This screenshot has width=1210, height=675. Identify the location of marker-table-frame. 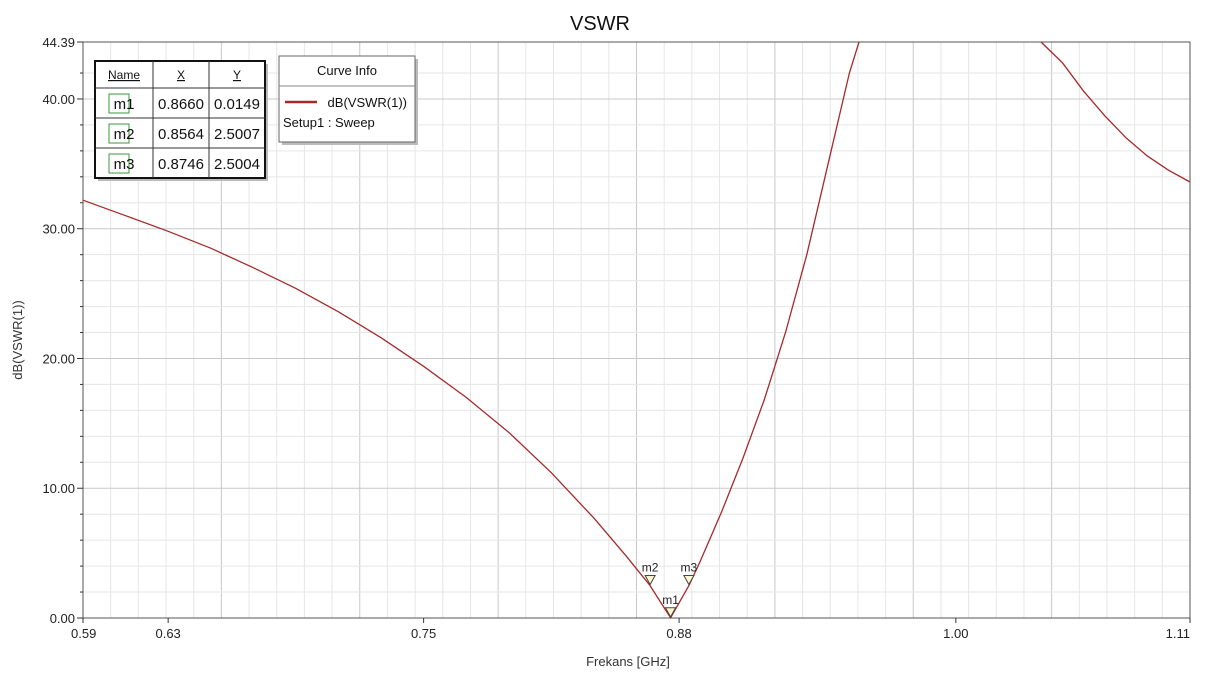
(180, 119).